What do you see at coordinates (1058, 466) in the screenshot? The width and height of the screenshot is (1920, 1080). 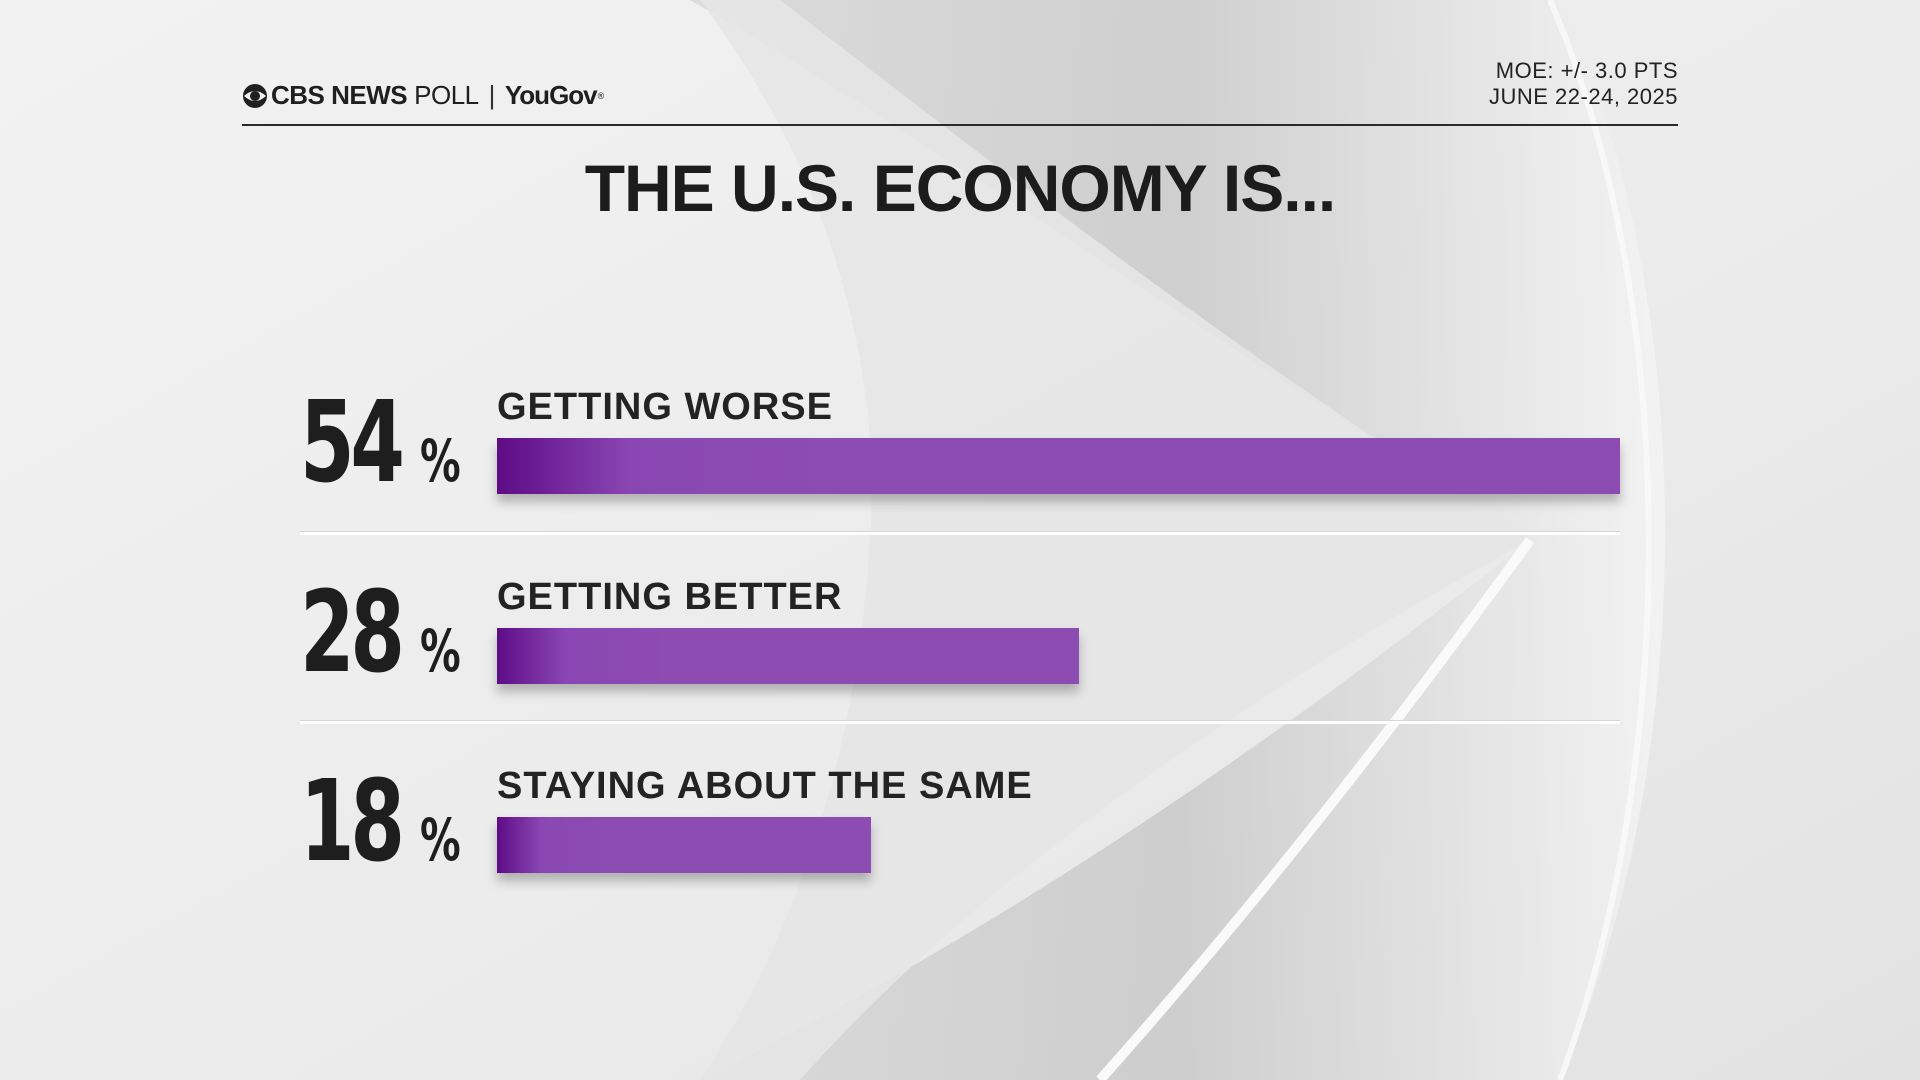 I see `bar-getting-worse` at bounding box center [1058, 466].